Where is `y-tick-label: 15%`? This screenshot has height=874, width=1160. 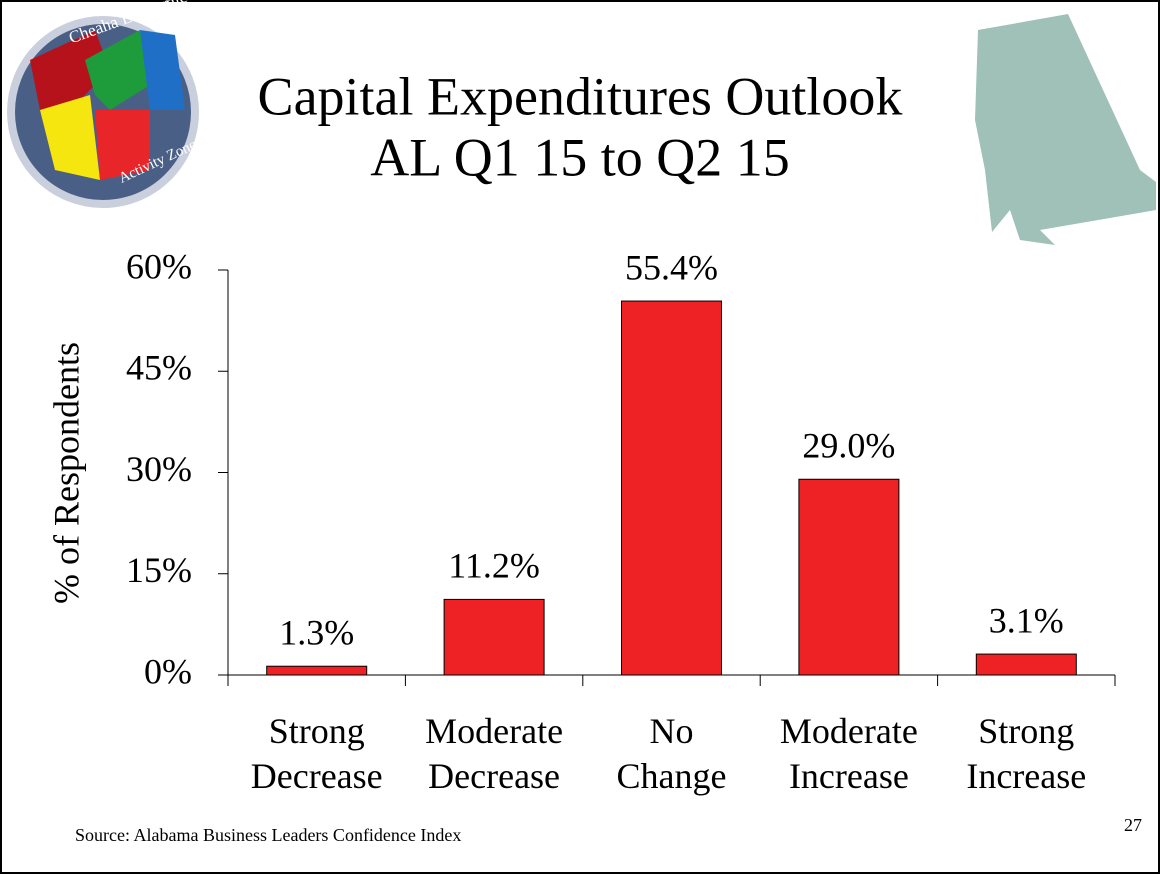 y-tick-label: 15% is located at coordinates (159, 570).